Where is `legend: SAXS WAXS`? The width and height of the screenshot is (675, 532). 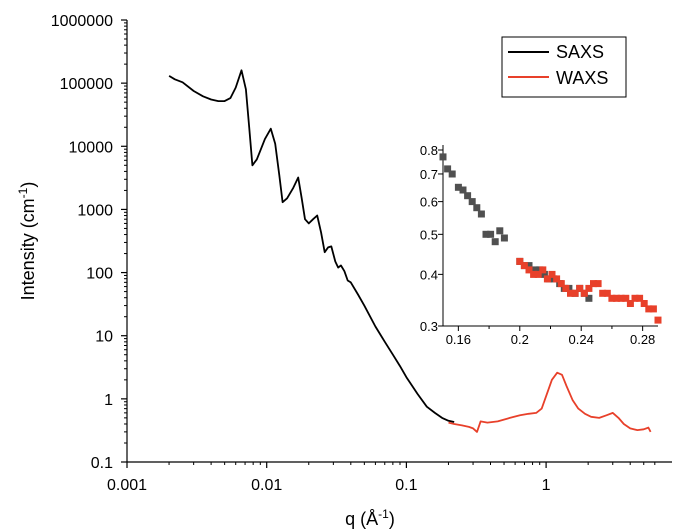
legend: SAXS WAXS is located at coordinates (564, 67).